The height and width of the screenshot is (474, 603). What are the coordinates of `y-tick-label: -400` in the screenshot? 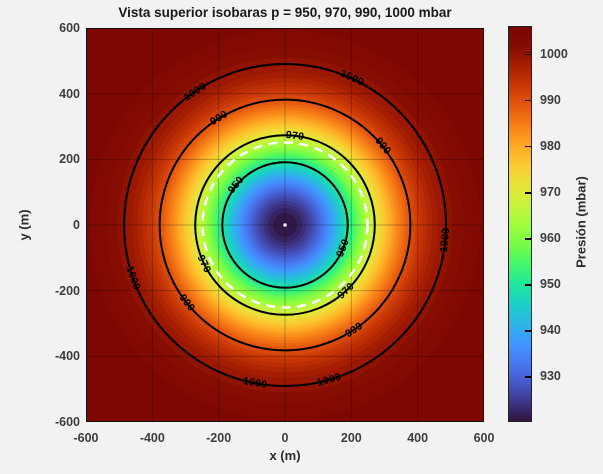 It's located at (67, 356).